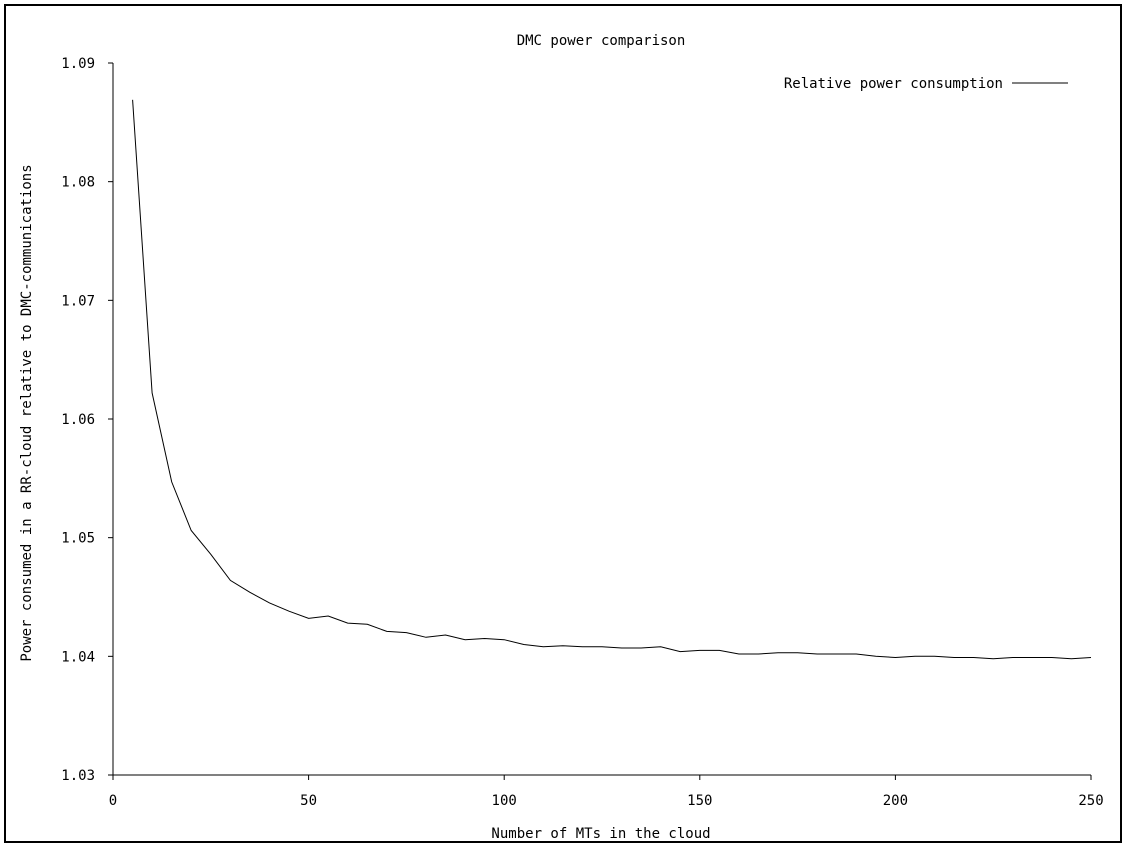 This screenshot has width=1126, height=847. What do you see at coordinates (78, 657) in the screenshot?
I see `y-tick-label: 1.04` at bounding box center [78, 657].